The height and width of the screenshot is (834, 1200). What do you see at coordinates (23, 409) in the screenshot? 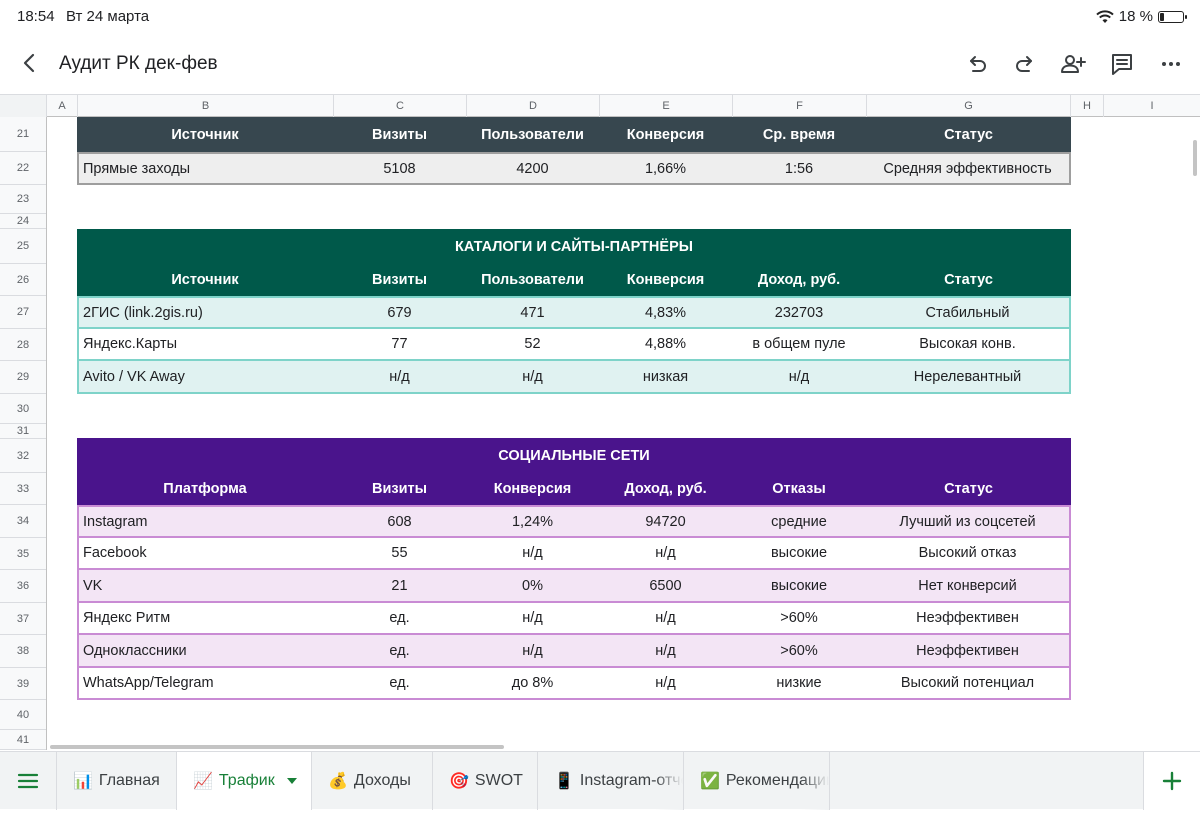
I see `row-header: 30` at bounding box center [23, 409].